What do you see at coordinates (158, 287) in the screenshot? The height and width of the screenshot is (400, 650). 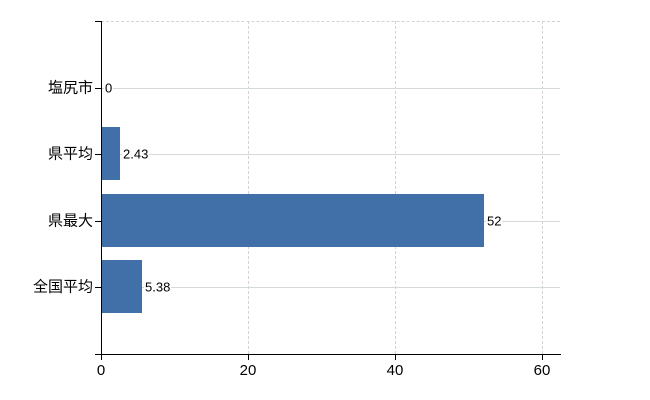 I see `value-label: 5.38` at bounding box center [158, 287].